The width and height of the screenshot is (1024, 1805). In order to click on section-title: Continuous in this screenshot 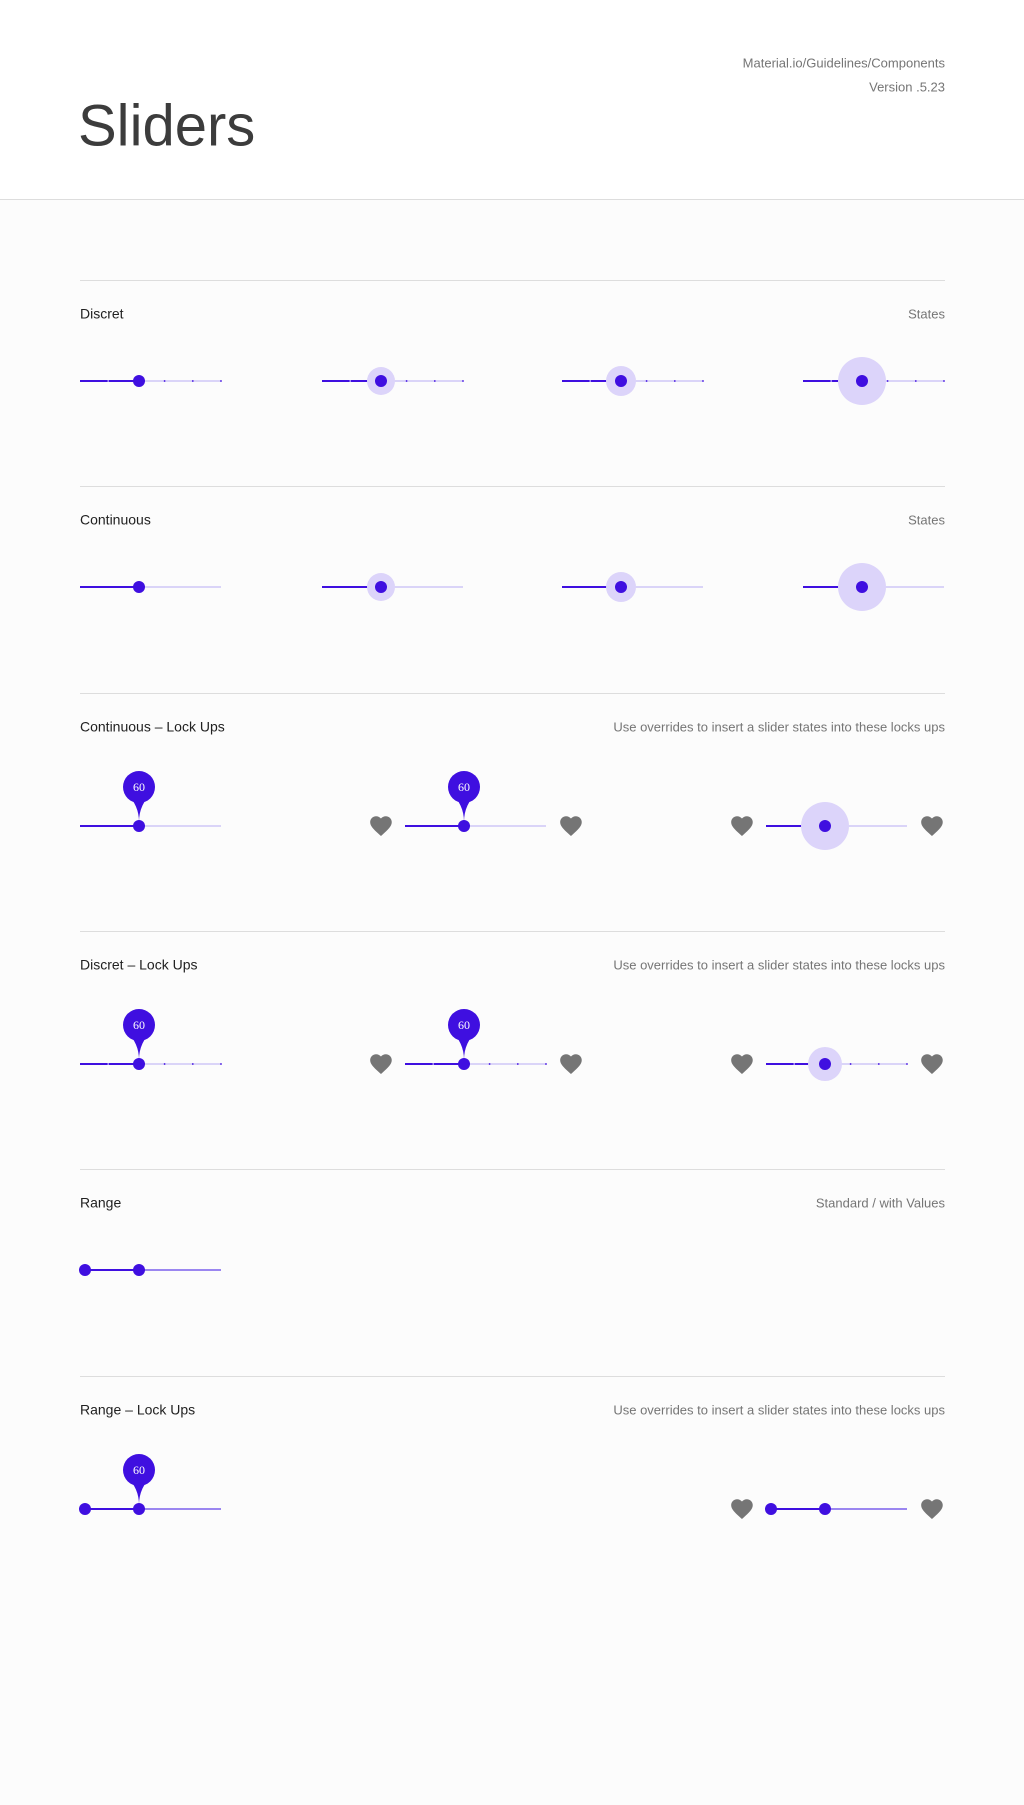, I will do `click(115, 520)`.